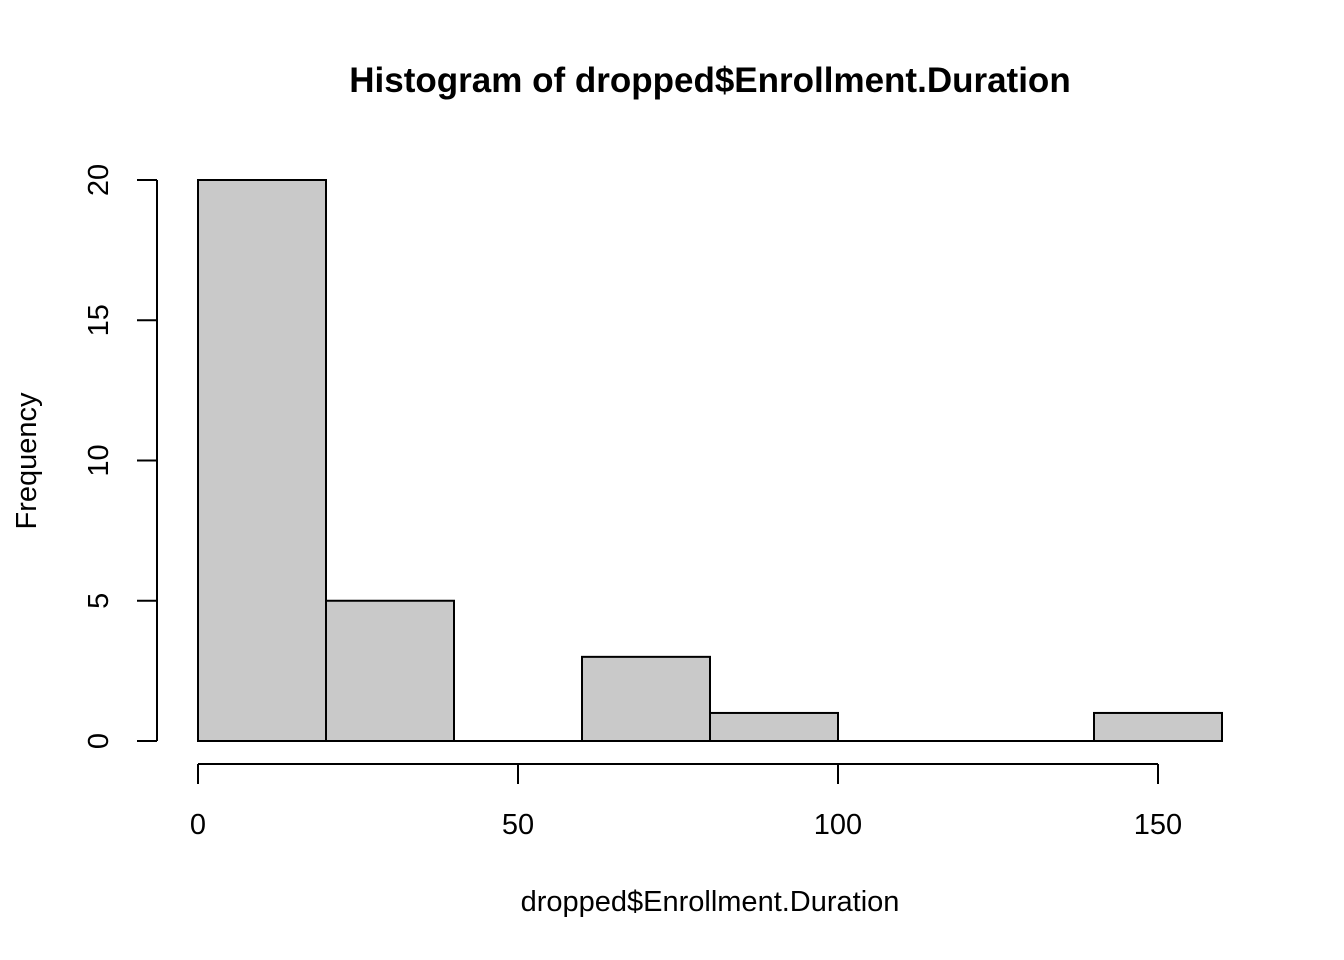 The width and height of the screenshot is (1344, 960). Describe the element at coordinates (99, 460) in the screenshot. I see `y-tick-label-10: 10` at that location.